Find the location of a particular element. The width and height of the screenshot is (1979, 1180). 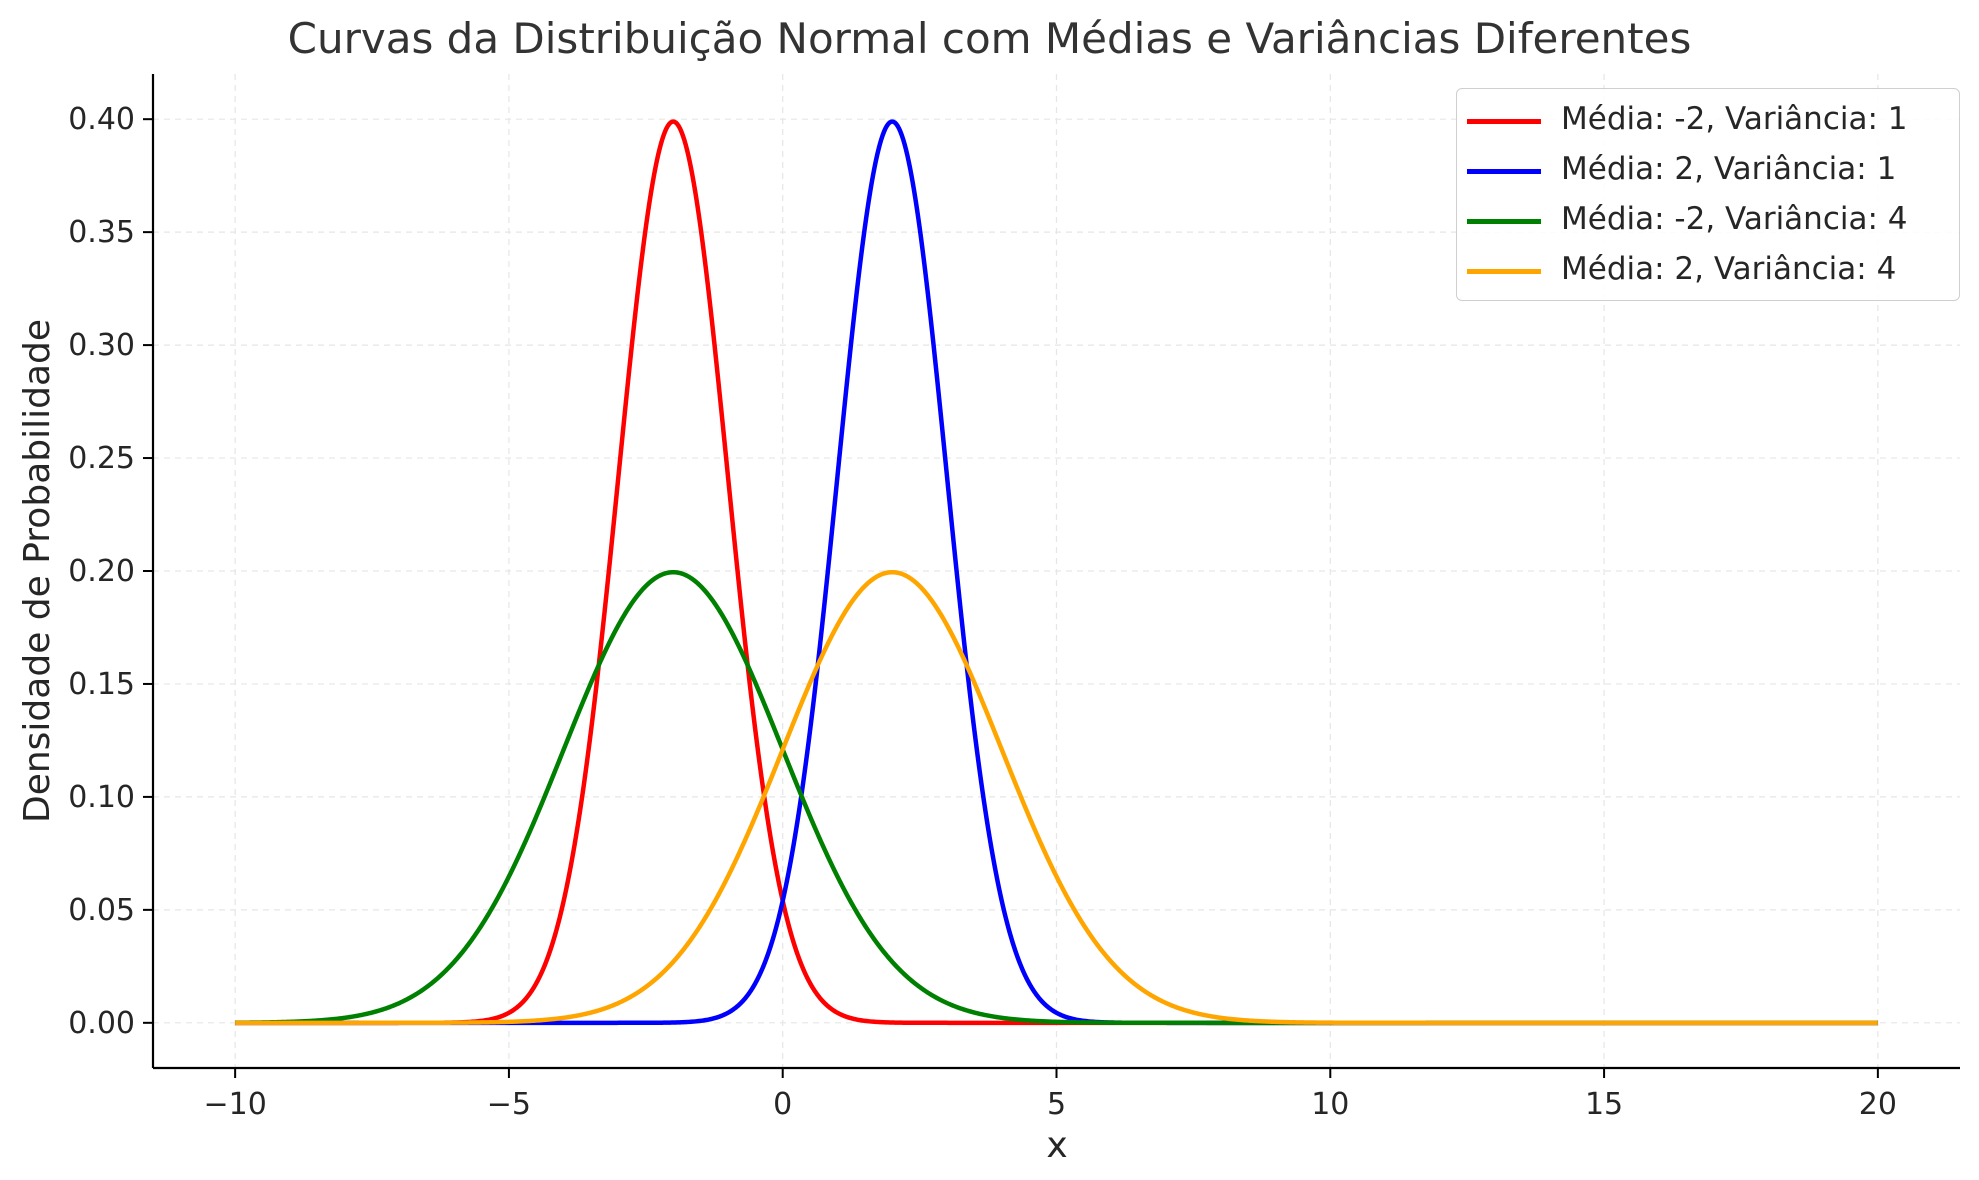

x-tick-label: 0 is located at coordinates (782, 1104).